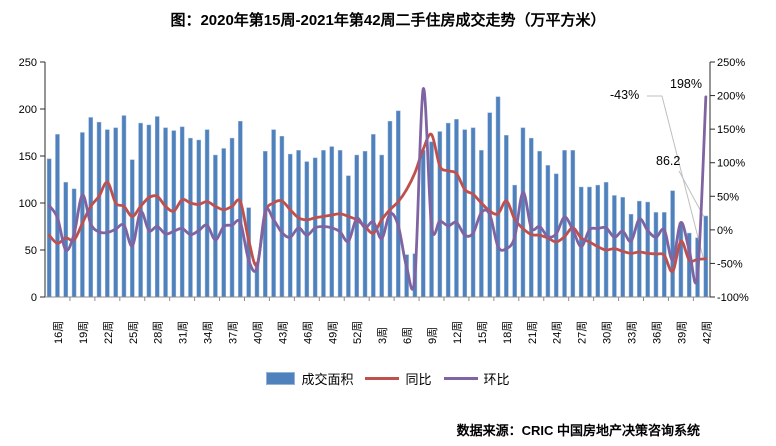 This screenshot has height=446, width=776. What do you see at coordinates (28, 204) in the screenshot?
I see `y-axis-label-left: 100` at bounding box center [28, 204].